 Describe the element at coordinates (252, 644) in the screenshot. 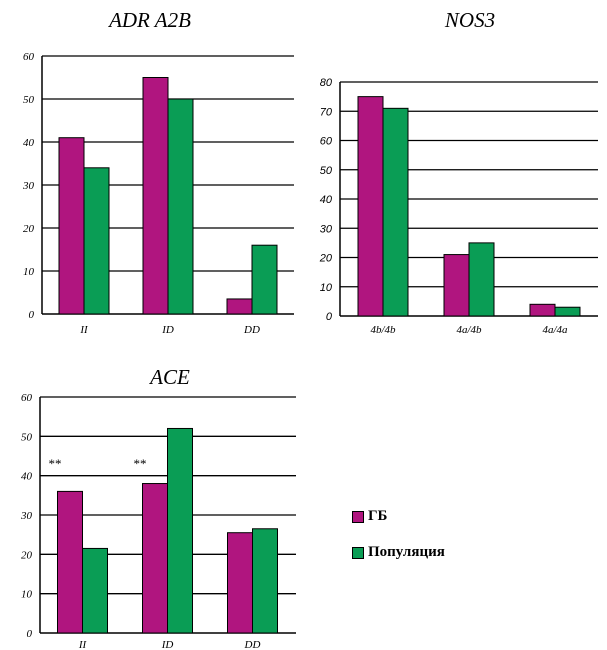

I see `x-tick-label-2-2: DD` at that location.